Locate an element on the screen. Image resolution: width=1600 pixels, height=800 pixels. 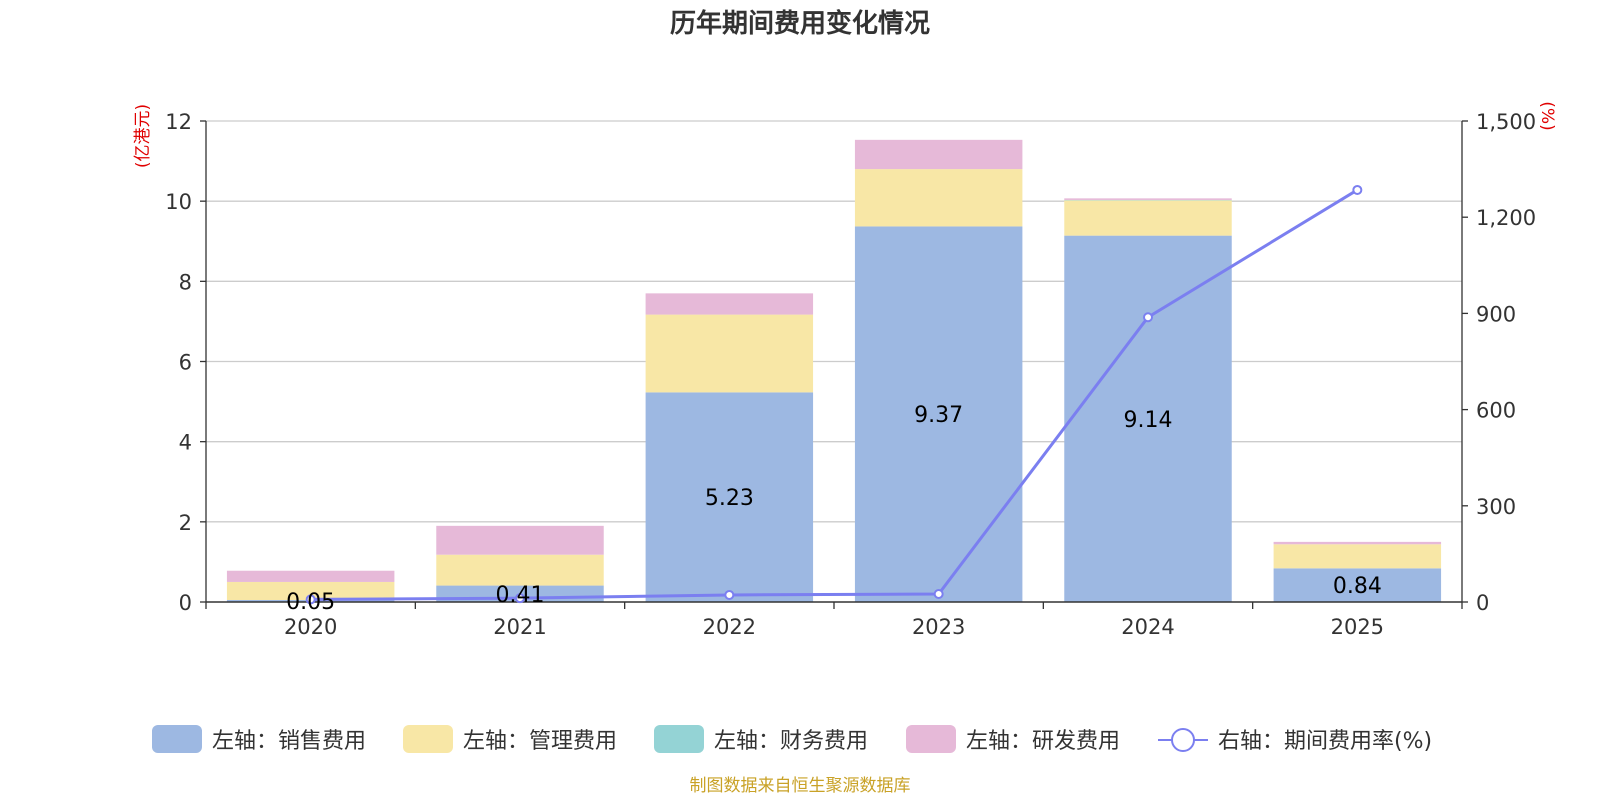
bar-2-2020 is located at coordinates (310, 590).